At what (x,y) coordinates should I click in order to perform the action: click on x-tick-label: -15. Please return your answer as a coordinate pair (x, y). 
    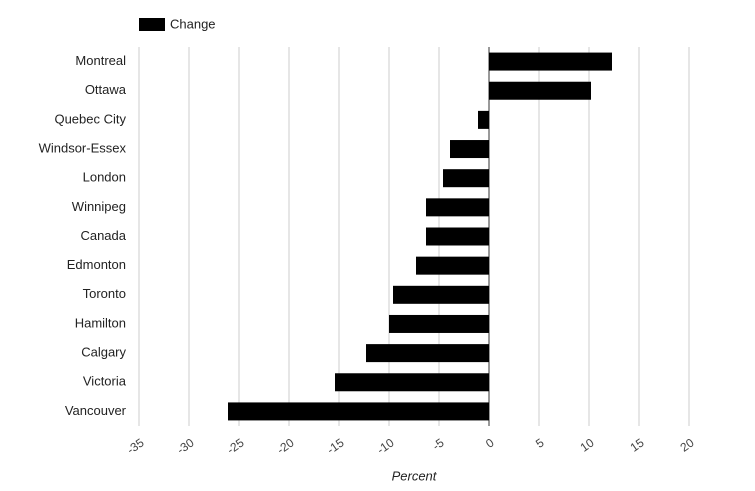
    Looking at the image, I should click on (335, 446).